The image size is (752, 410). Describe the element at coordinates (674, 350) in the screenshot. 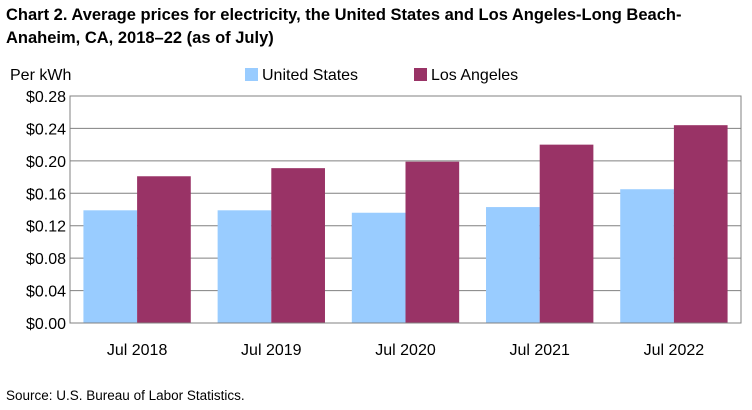

I see `x-tick-label: Jul 2022` at that location.